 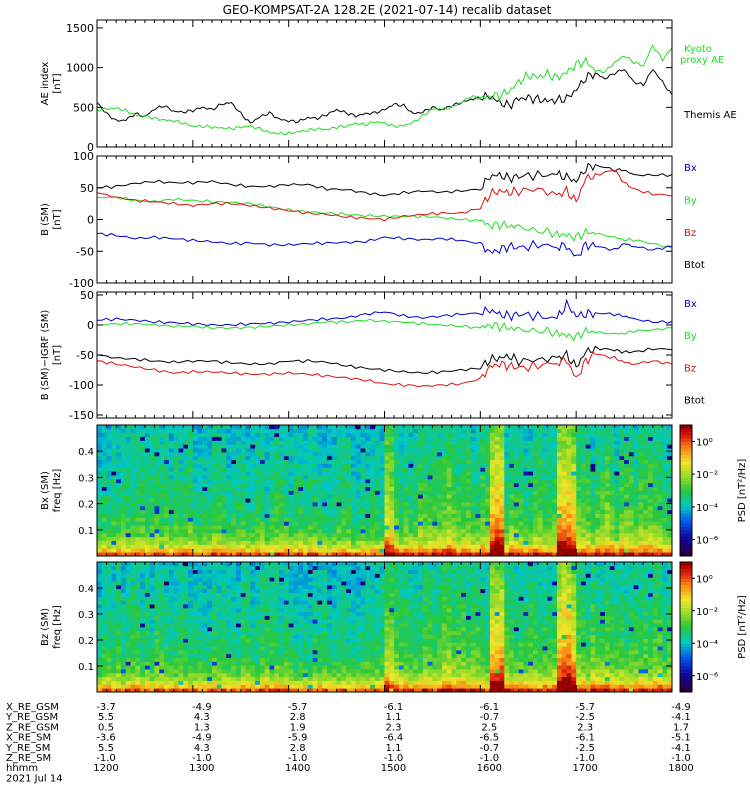 I want to click on footer-row-label: Y_RE_SM, so click(x=27, y=748).